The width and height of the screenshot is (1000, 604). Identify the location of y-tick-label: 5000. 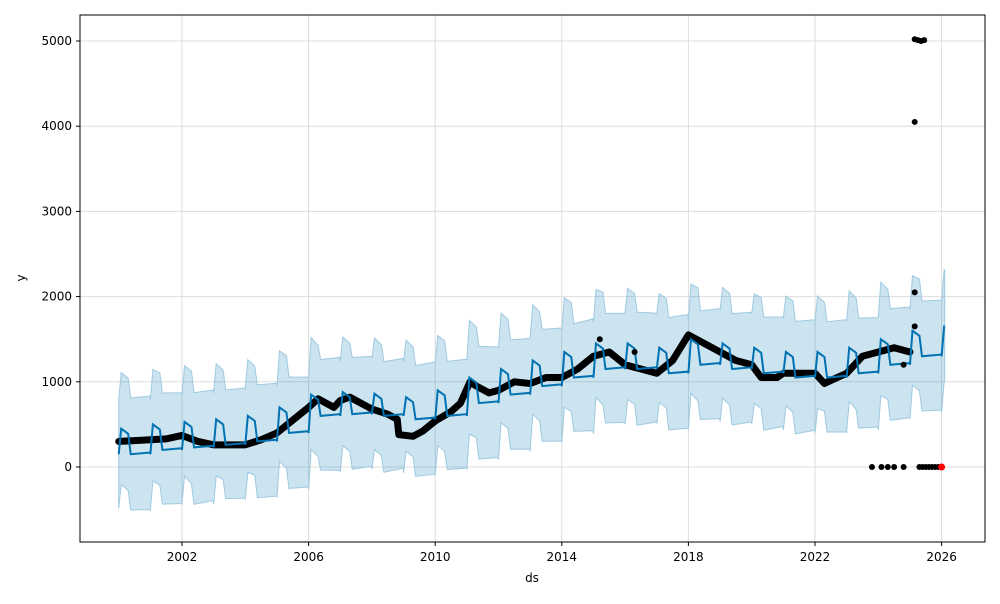
(56, 41).